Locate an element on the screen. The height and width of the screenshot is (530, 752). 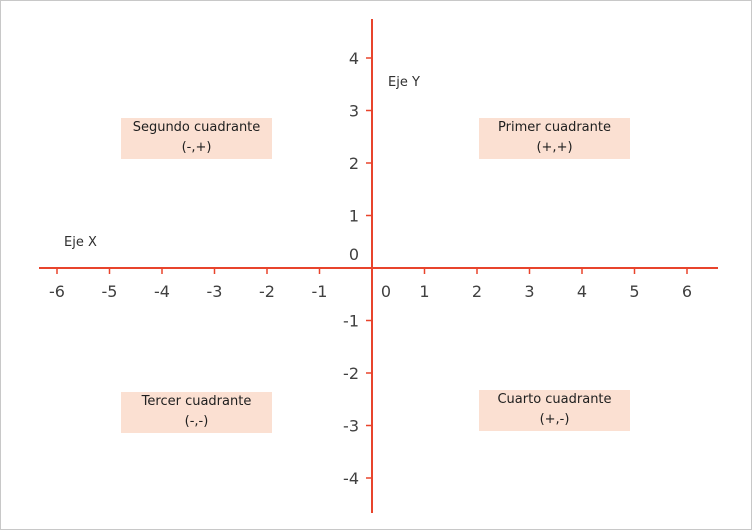
y-tick-label: 4 is located at coordinates (354, 58).